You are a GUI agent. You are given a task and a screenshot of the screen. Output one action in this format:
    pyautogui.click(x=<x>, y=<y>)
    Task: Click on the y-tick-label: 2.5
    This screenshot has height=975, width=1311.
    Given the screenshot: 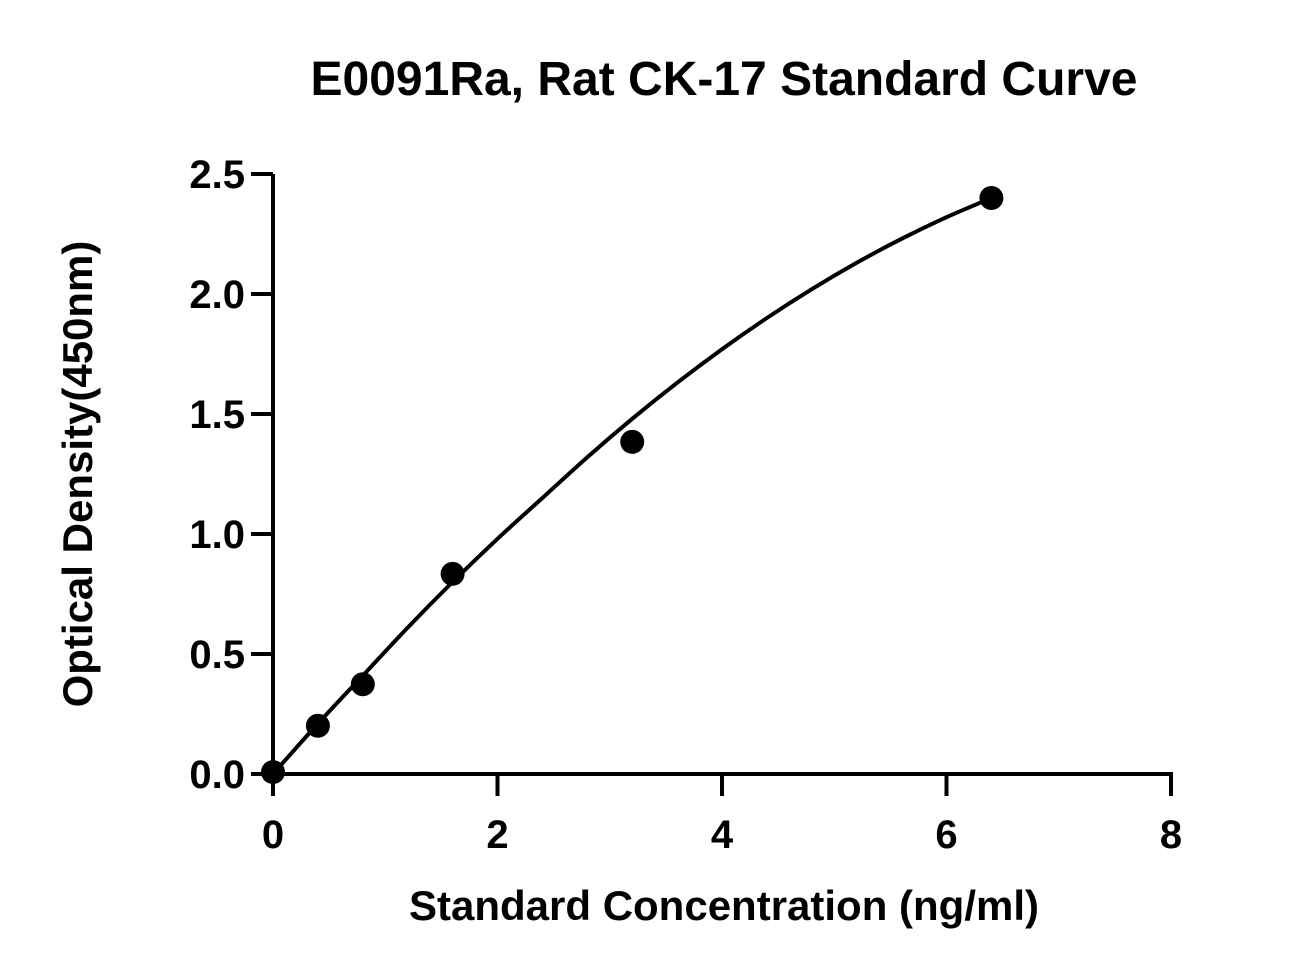 What is the action you would take?
    pyautogui.click(x=217, y=175)
    